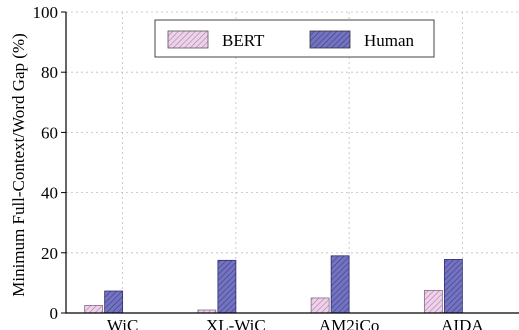 The image size is (519, 330). What do you see at coordinates (389, 40) in the screenshot?
I see `legend-label-human: Human` at bounding box center [389, 40].